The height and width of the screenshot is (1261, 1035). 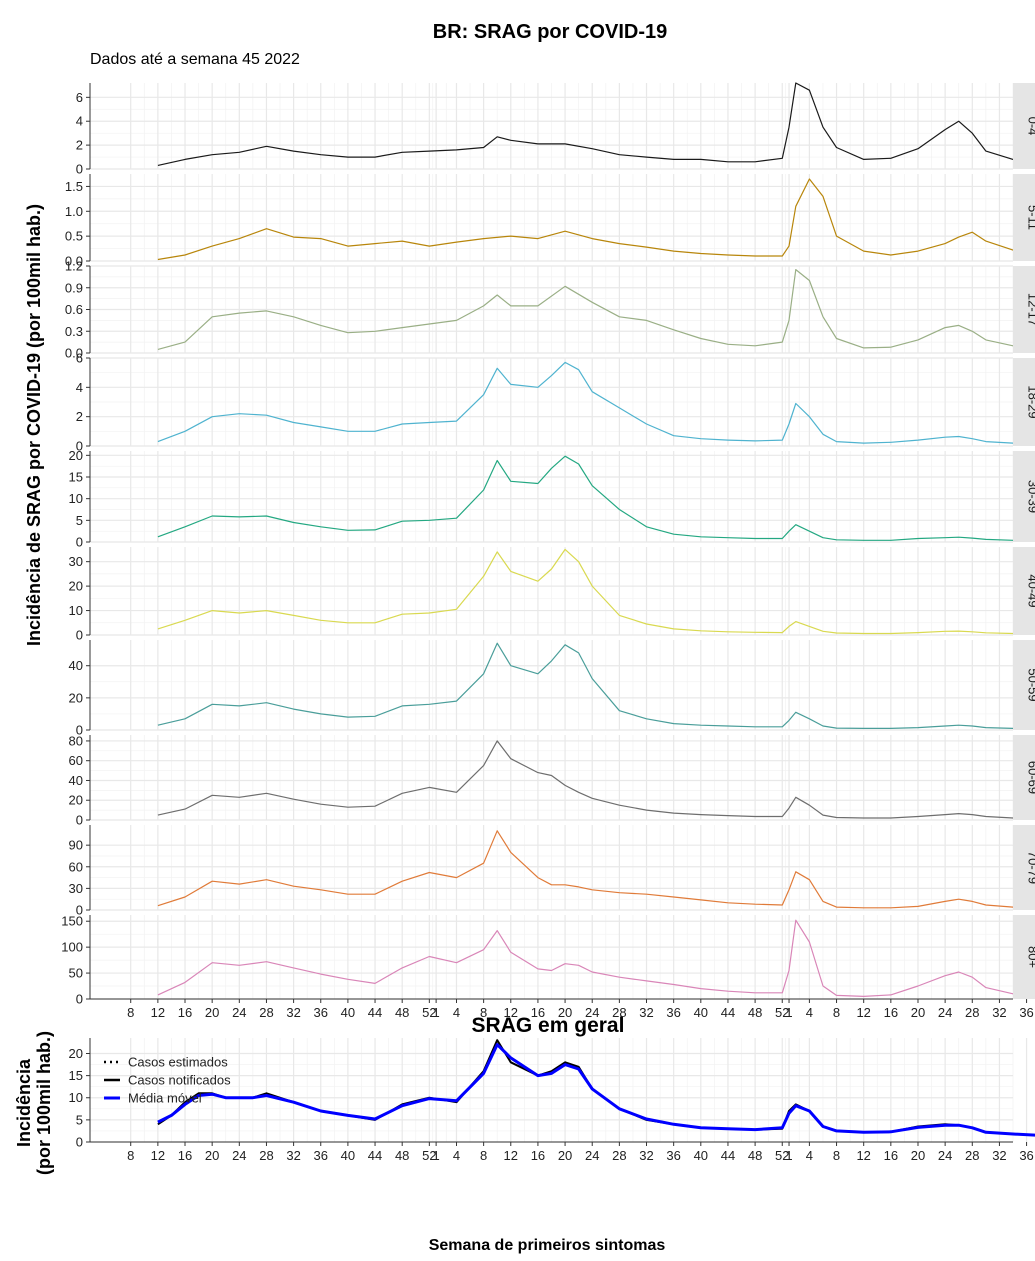 What do you see at coordinates (550, 221) in the screenshot?
I see `facet-panel-5-11: 0.00.51.01.55-11` at bounding box center [550, 221].